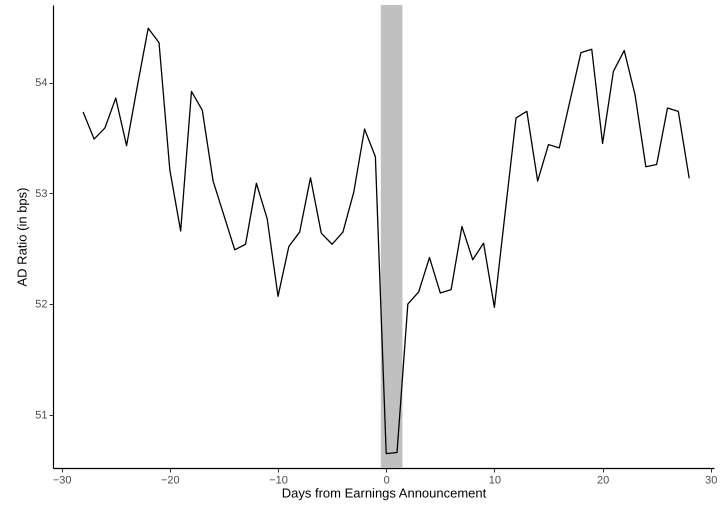  What do you see at coordinates (387, 480) in the screenshot?
I see `x-tick-label: 0` at bounding box center [387, 480].